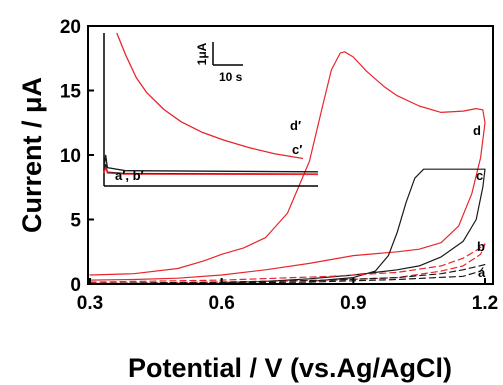  Describe the element at coordinates (290, 368) in the screenshot. I see `x-axis-title: Potential / V (vs.Ag/AgCl)` at that location.